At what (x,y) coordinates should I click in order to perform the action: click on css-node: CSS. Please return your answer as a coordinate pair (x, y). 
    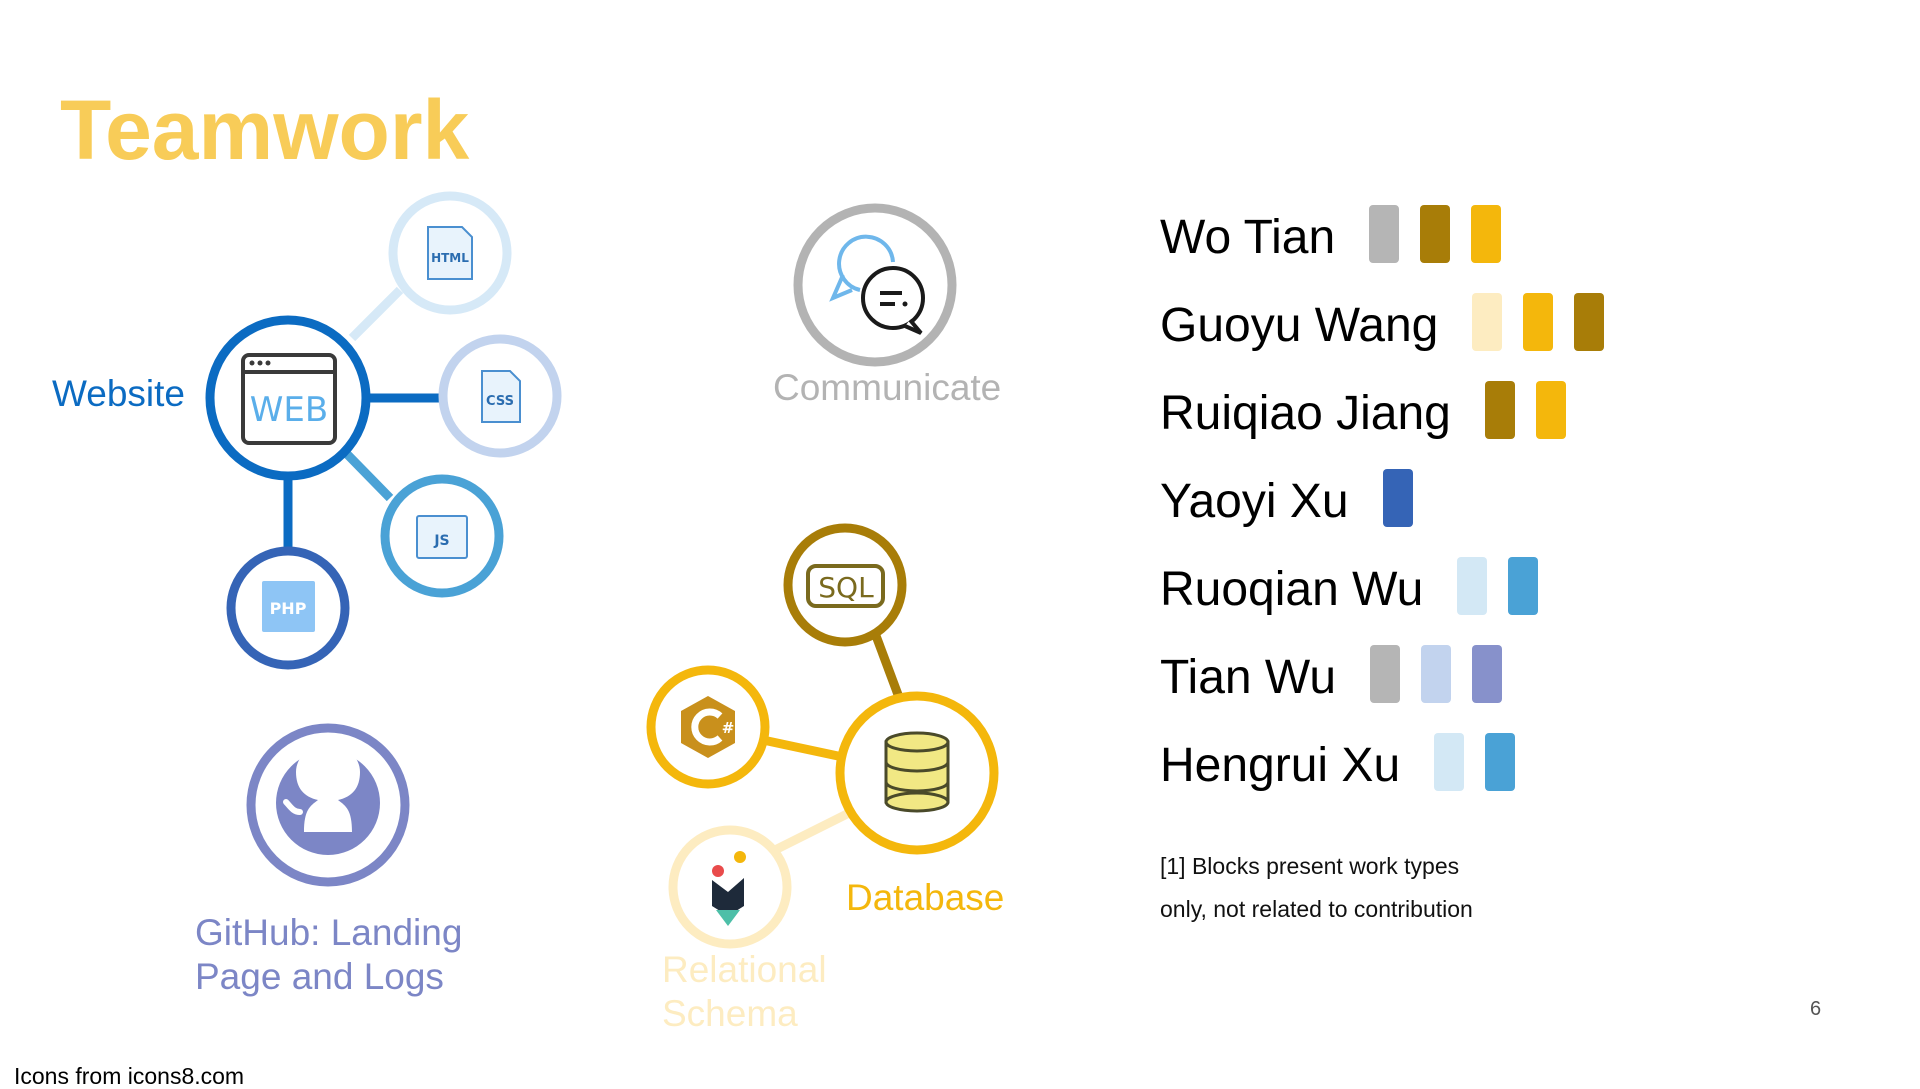
    Looking at the image, I should click on (500, 396).